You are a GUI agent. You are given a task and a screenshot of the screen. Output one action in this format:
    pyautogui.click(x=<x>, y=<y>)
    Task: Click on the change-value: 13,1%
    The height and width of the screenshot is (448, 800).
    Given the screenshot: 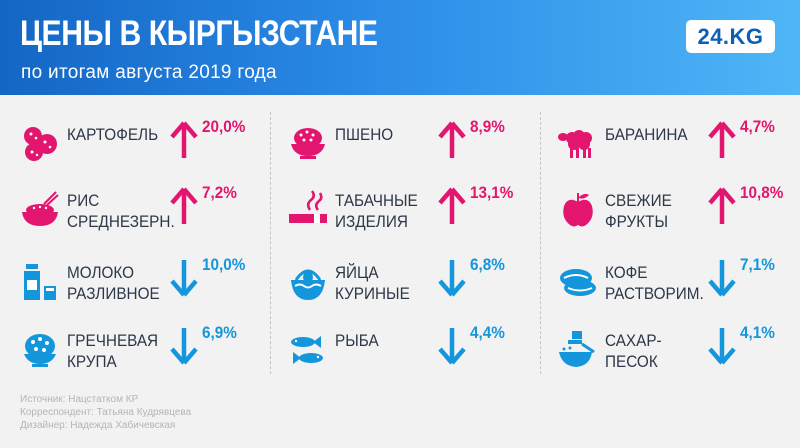 What is the action you would take?
    pyautogui.click(x=492, y=192)
    